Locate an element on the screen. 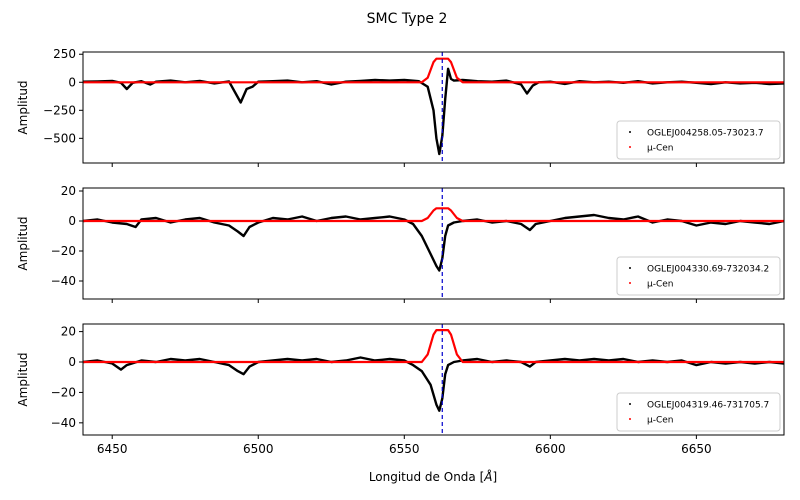  y-axis-label: Amplitud is located at coordinates (23, 243).